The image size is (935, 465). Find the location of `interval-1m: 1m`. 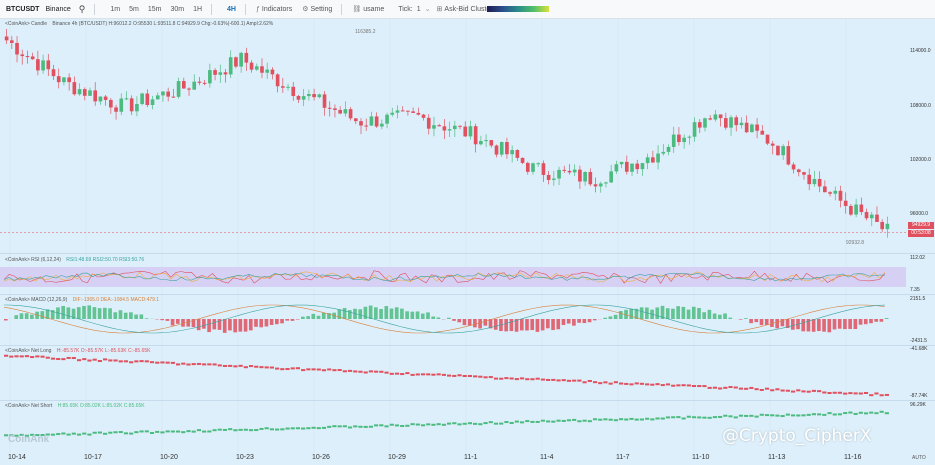

interval-1m: 1m is located at coordinates (115, 9).